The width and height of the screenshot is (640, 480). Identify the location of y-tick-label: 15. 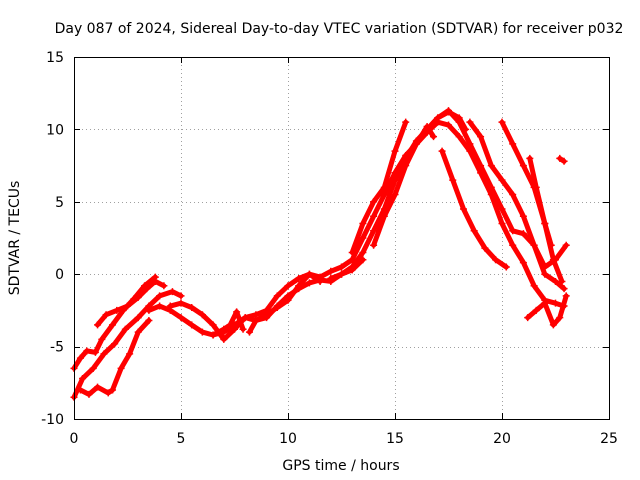
(55, 58).